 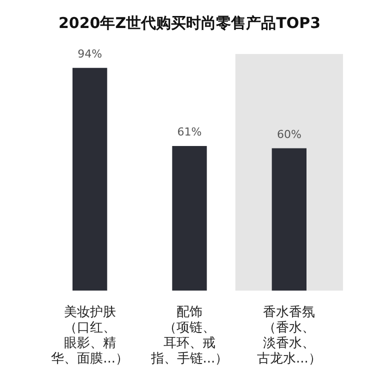 I want to click on chart-title: 2020年Z世代购买时尚零售产品TOP3, so click(x=189, y=24).